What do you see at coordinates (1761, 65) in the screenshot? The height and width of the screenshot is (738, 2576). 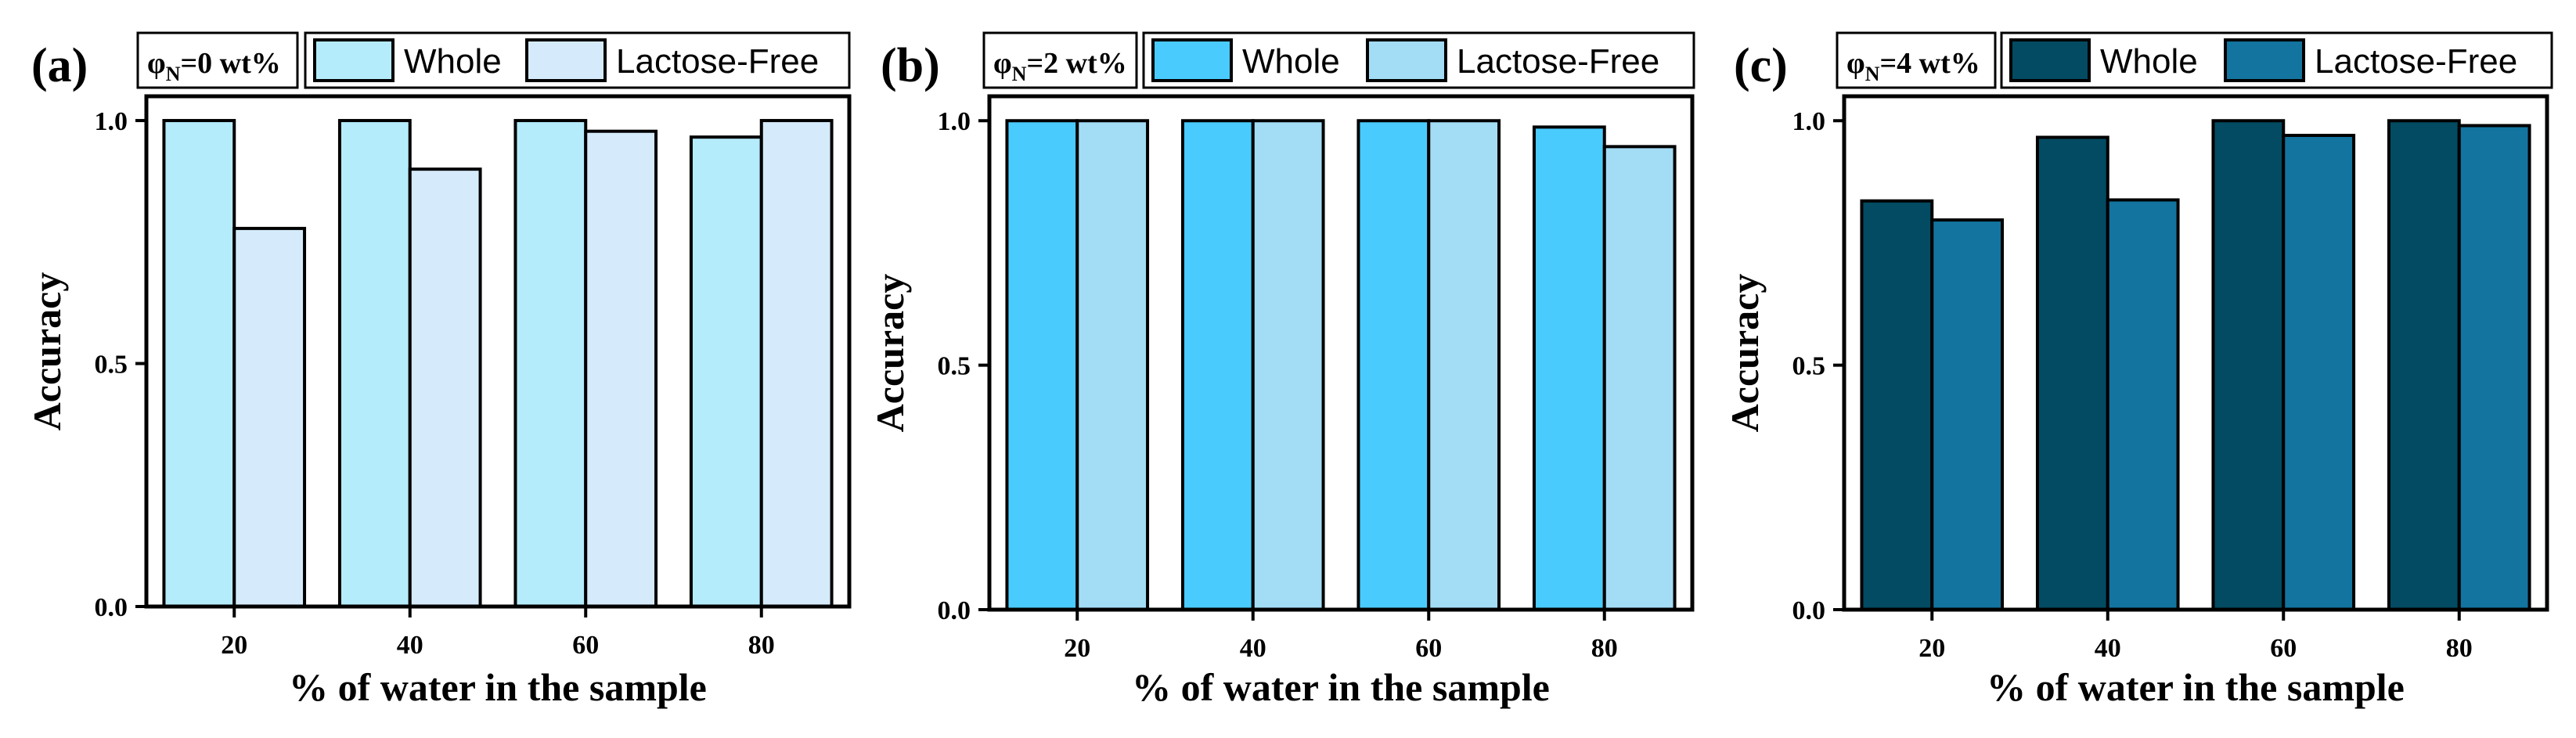 I see `panel-label: (c)` at bounding box center [1761, 65].